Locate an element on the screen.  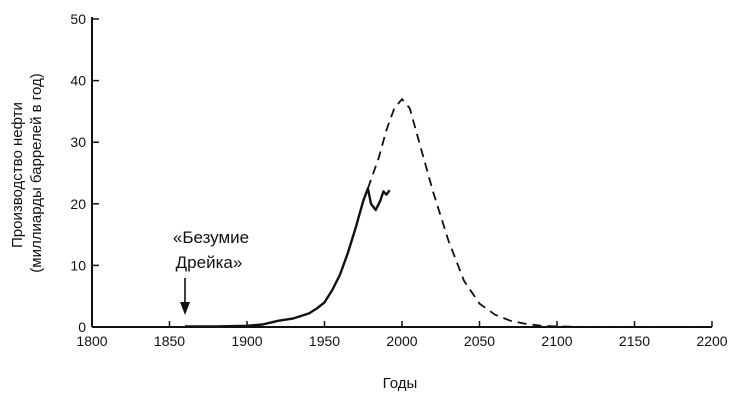
y-tick-label: 20 is located at coordinates (78, 204).